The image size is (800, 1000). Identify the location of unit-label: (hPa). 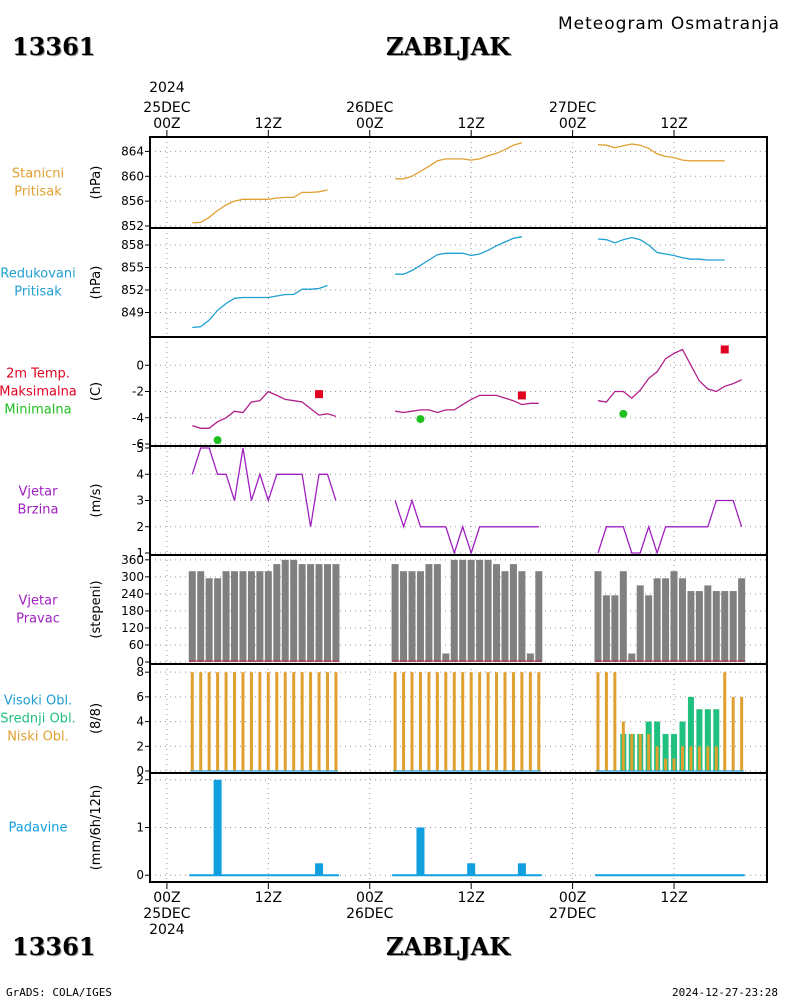
(96, 183).